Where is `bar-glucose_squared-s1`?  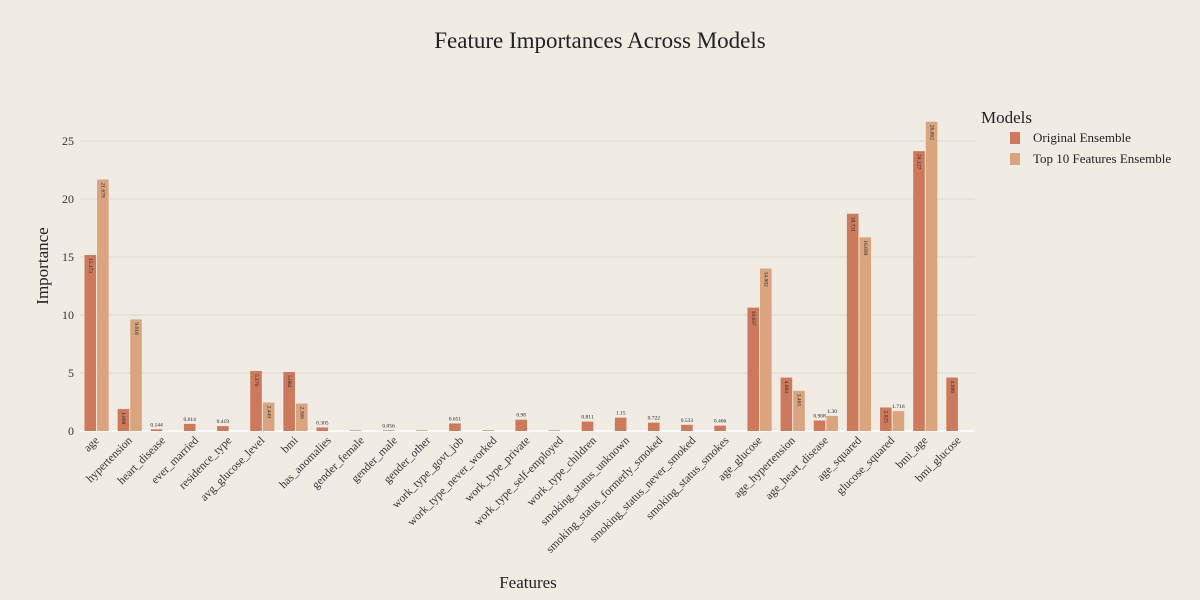 bar-glucose_squared-s1 is located at coordinates (898, 421).